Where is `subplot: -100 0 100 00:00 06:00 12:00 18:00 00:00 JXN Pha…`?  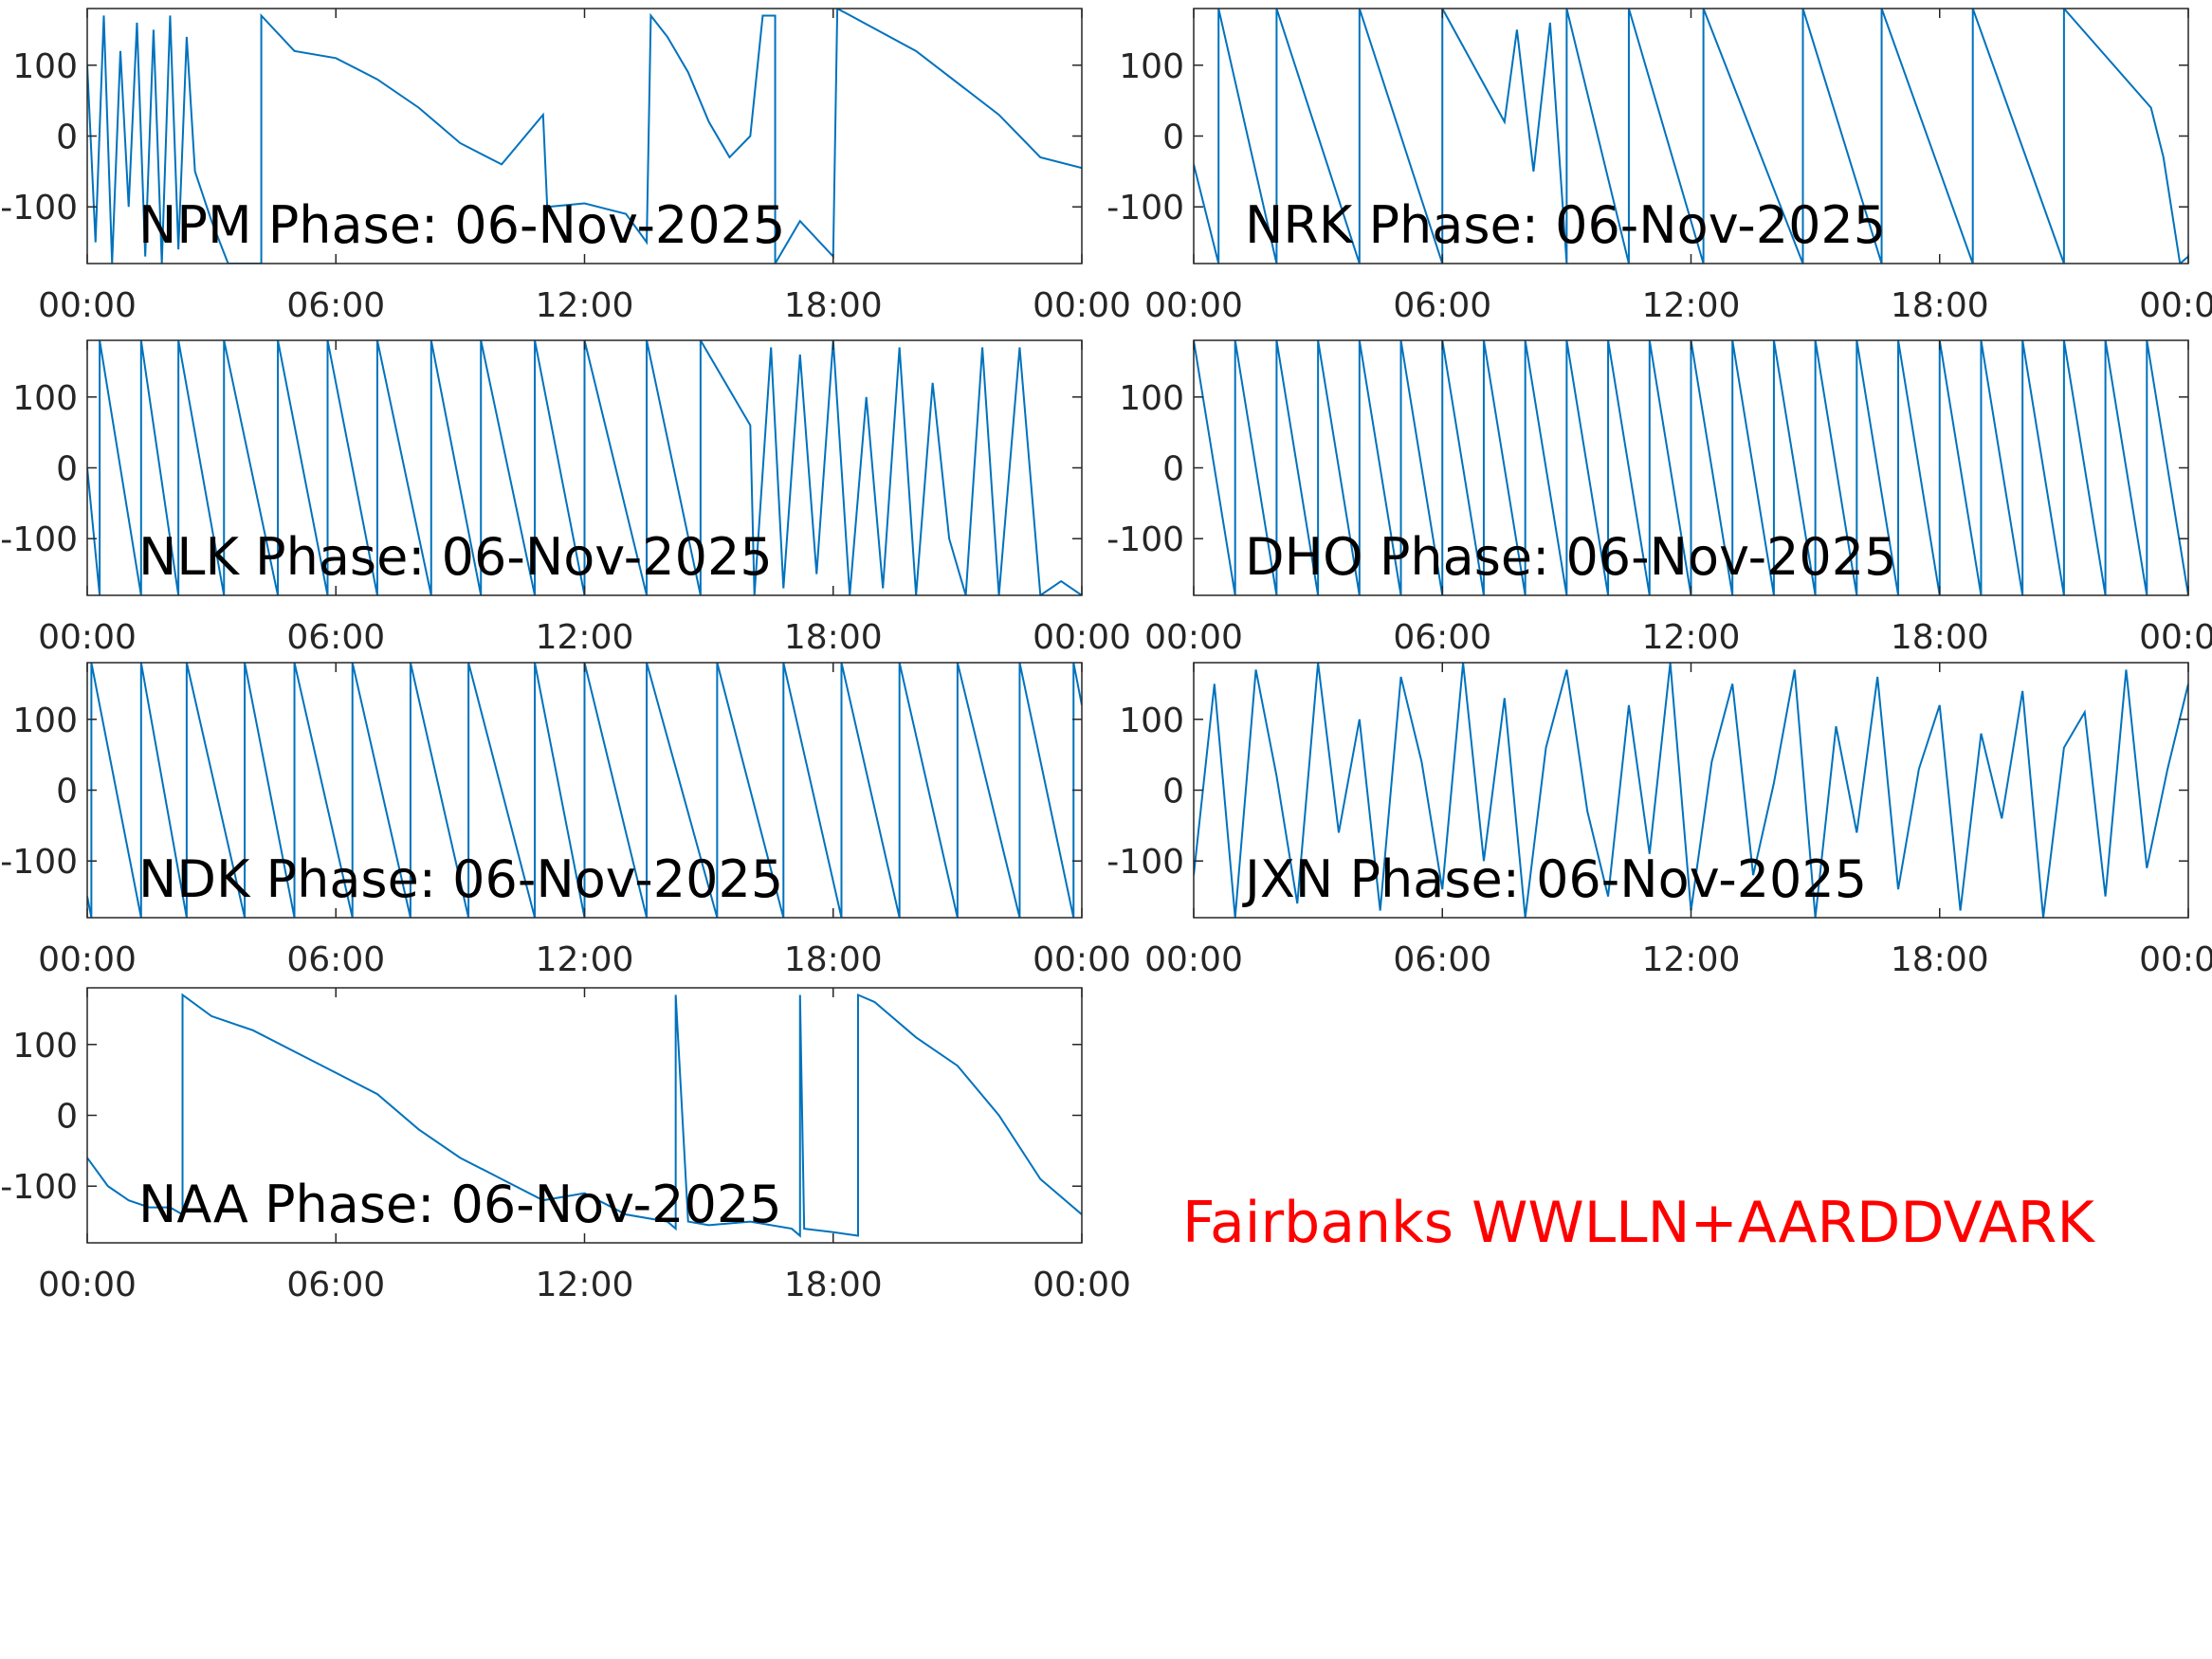 subplot: -100 0 100 00:00 06:00 12:00 18:00 00:00 JXN Pha… is located at coordinates (1659, 820).